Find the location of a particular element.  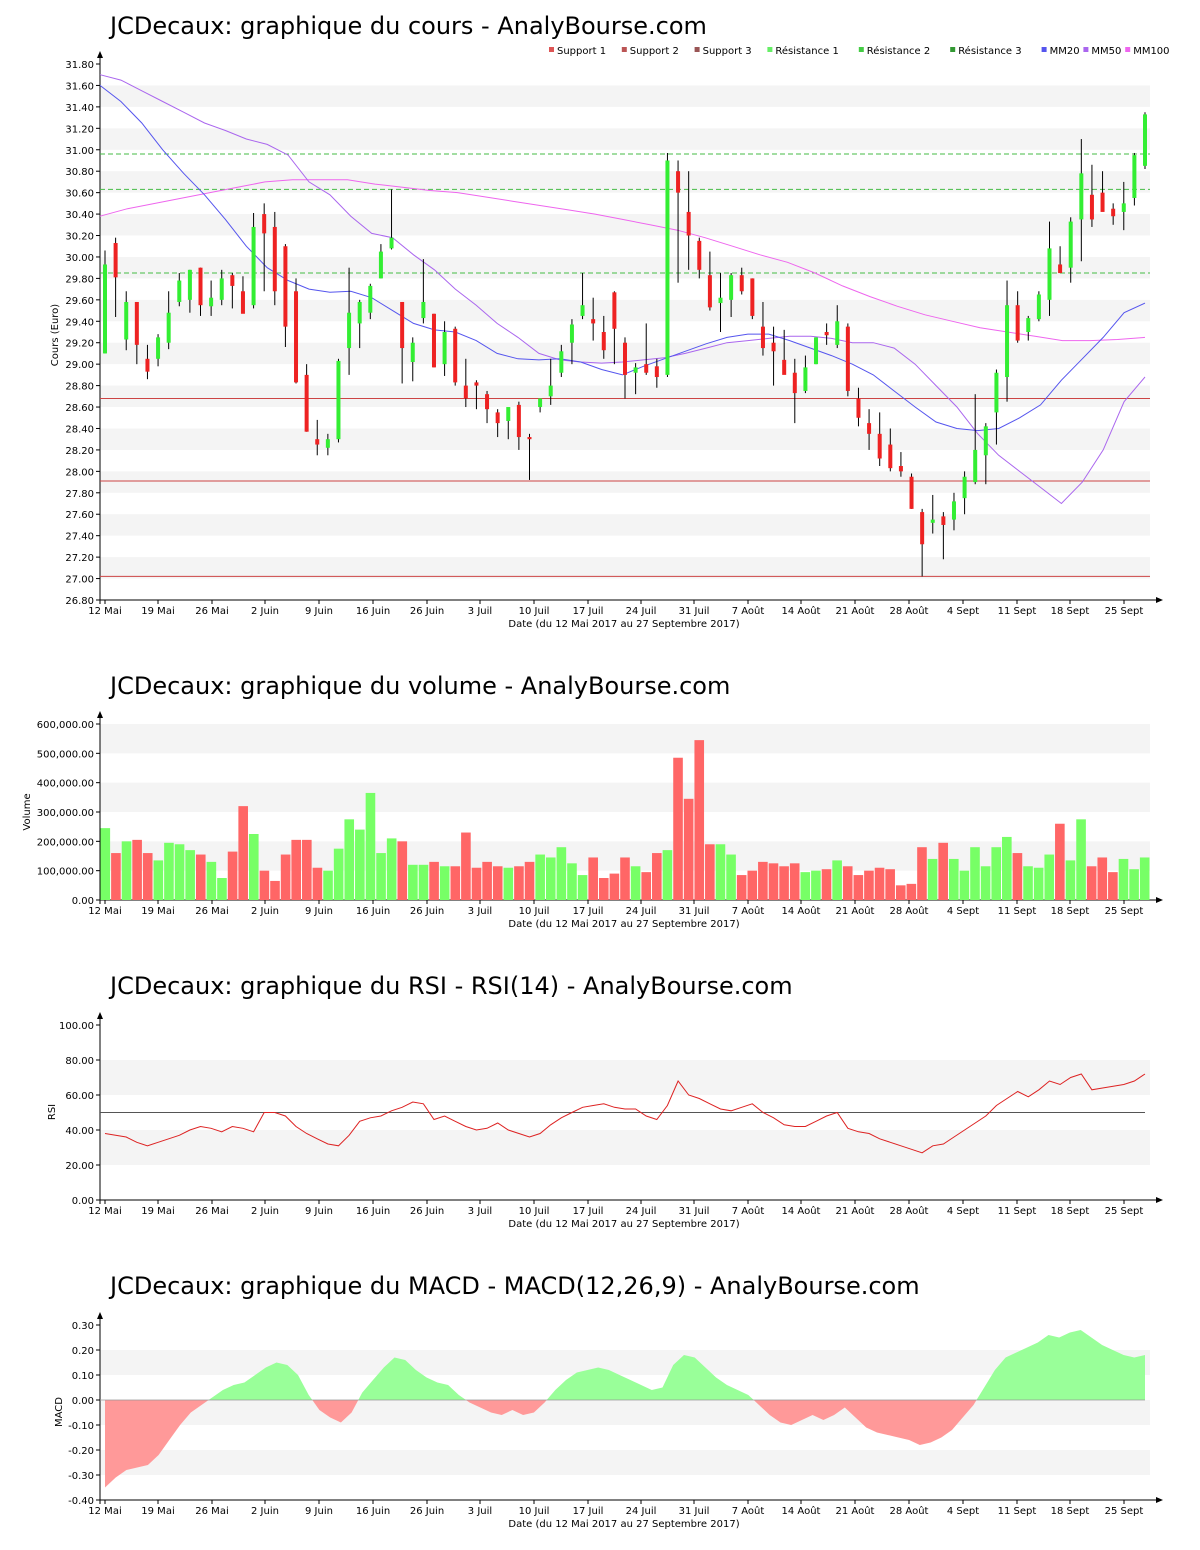

price-y-tick-label: 29.00 is located at coordinates (79, 365).